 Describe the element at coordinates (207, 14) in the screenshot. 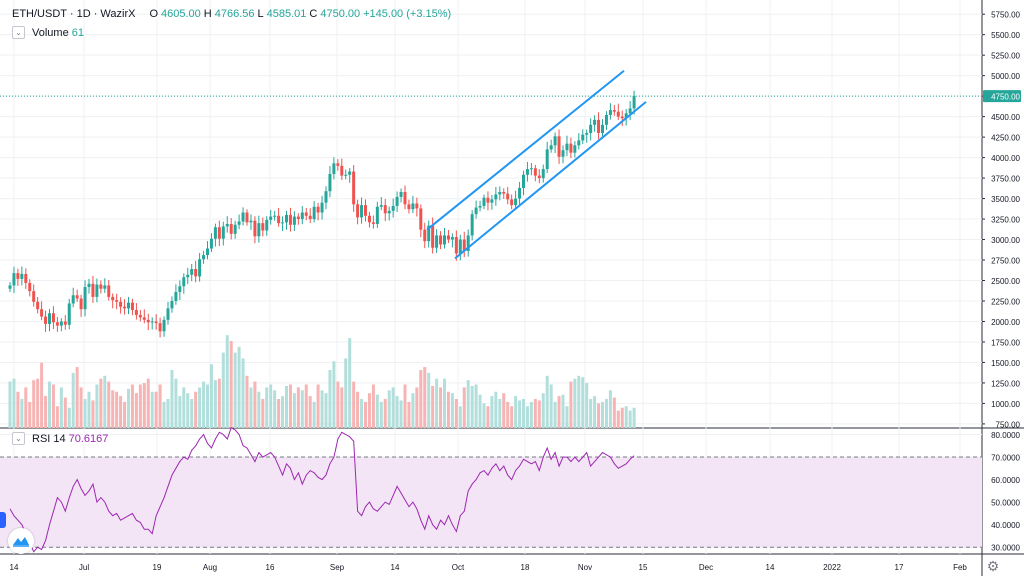

I see `high-key: H` at that location.